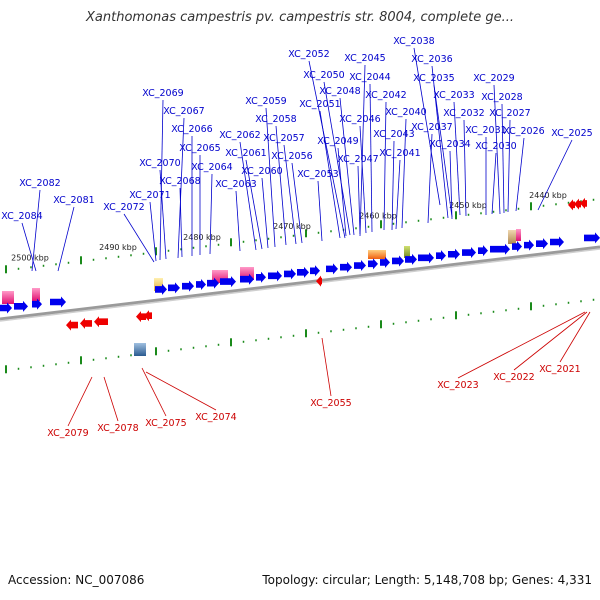 Image resolution: width=600 pixels, height=600 pixels. Describe the element at coordinates (323, 75) in the screenshot. I see `forward-gene-label: XC_2050` at that location.